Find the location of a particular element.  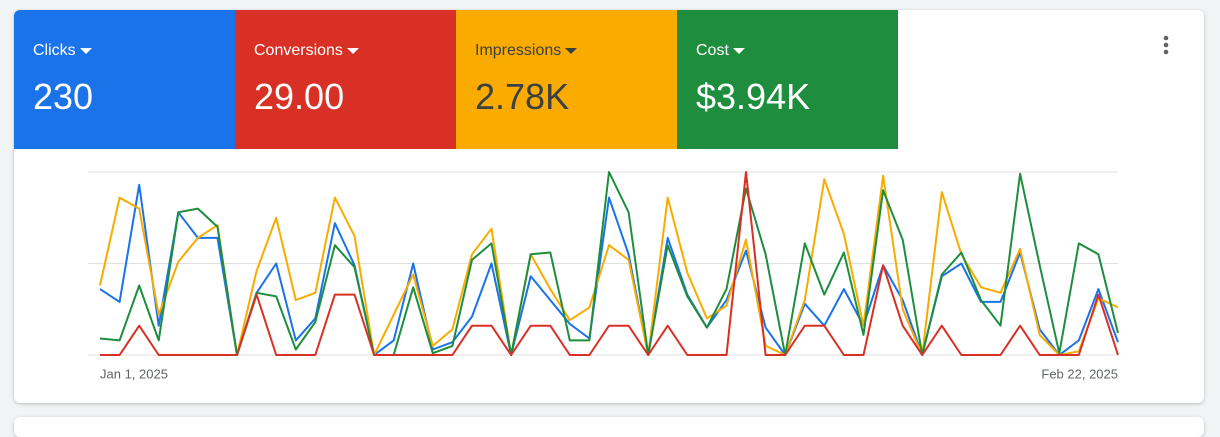

metric-tile: Conversions 29.00 is located at coordinates (345, 79).